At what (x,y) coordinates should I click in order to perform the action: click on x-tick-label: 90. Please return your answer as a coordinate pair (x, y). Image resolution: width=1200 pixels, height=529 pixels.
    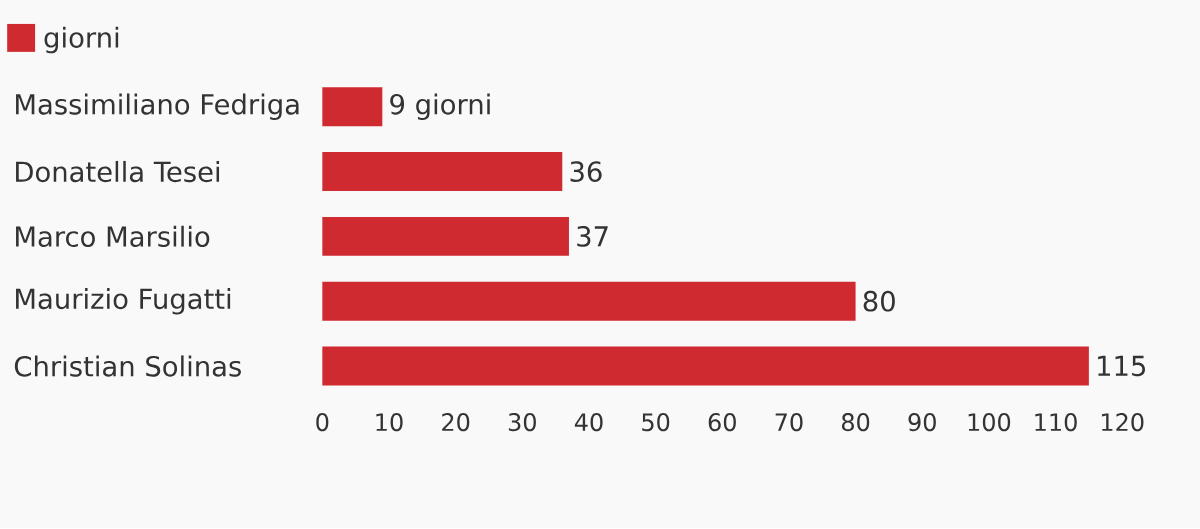
    Looking at the image, I should click on (922, 422).